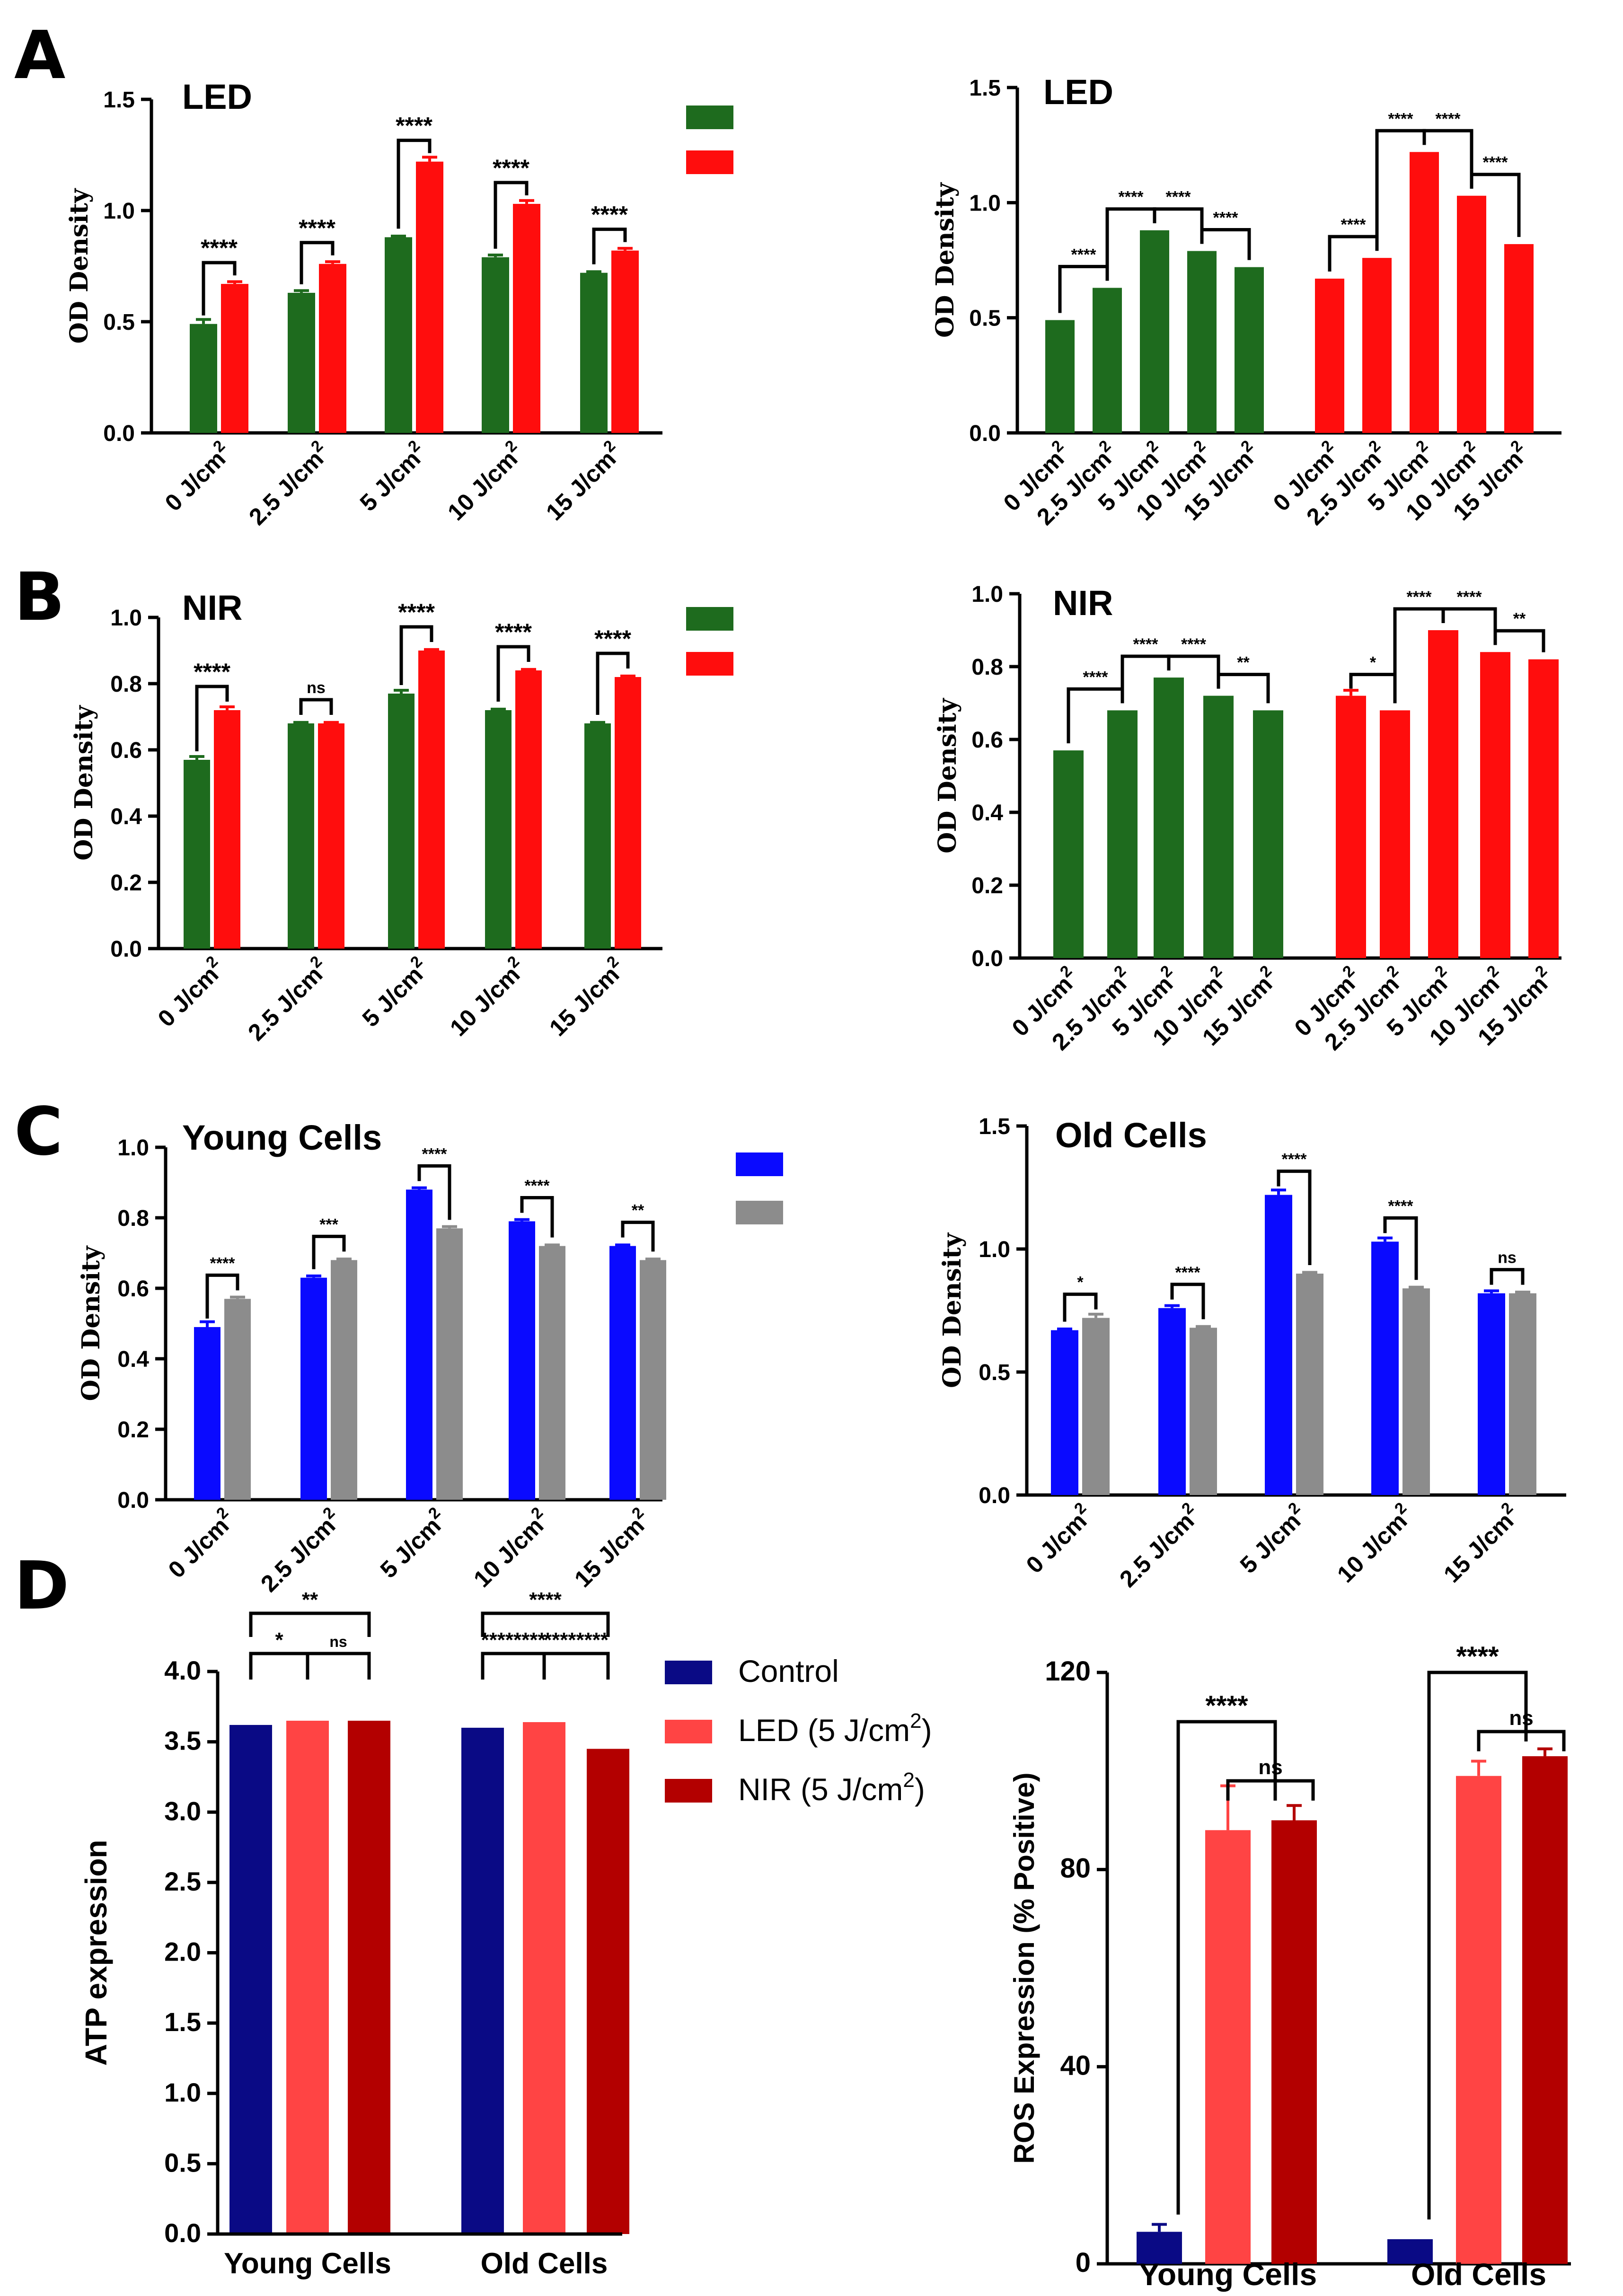 The image size is (1623, 2296). Describe the element at coordinates (126, 883) in the screenshot. I see `y-tick-label: 0.2` at that location.